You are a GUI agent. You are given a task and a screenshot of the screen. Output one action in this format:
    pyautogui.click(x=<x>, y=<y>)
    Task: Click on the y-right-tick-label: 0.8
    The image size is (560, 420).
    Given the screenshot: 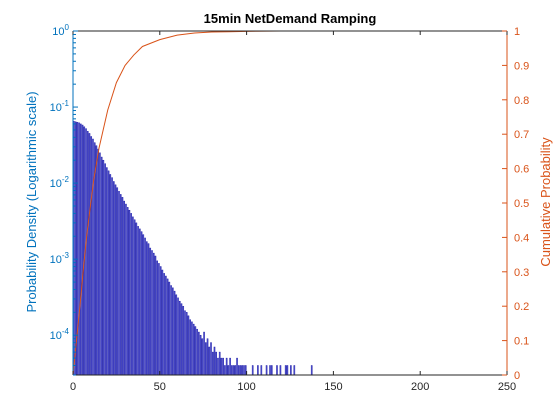 What is the action you would take?
    pyautogui.click(x=521, y=101)
    